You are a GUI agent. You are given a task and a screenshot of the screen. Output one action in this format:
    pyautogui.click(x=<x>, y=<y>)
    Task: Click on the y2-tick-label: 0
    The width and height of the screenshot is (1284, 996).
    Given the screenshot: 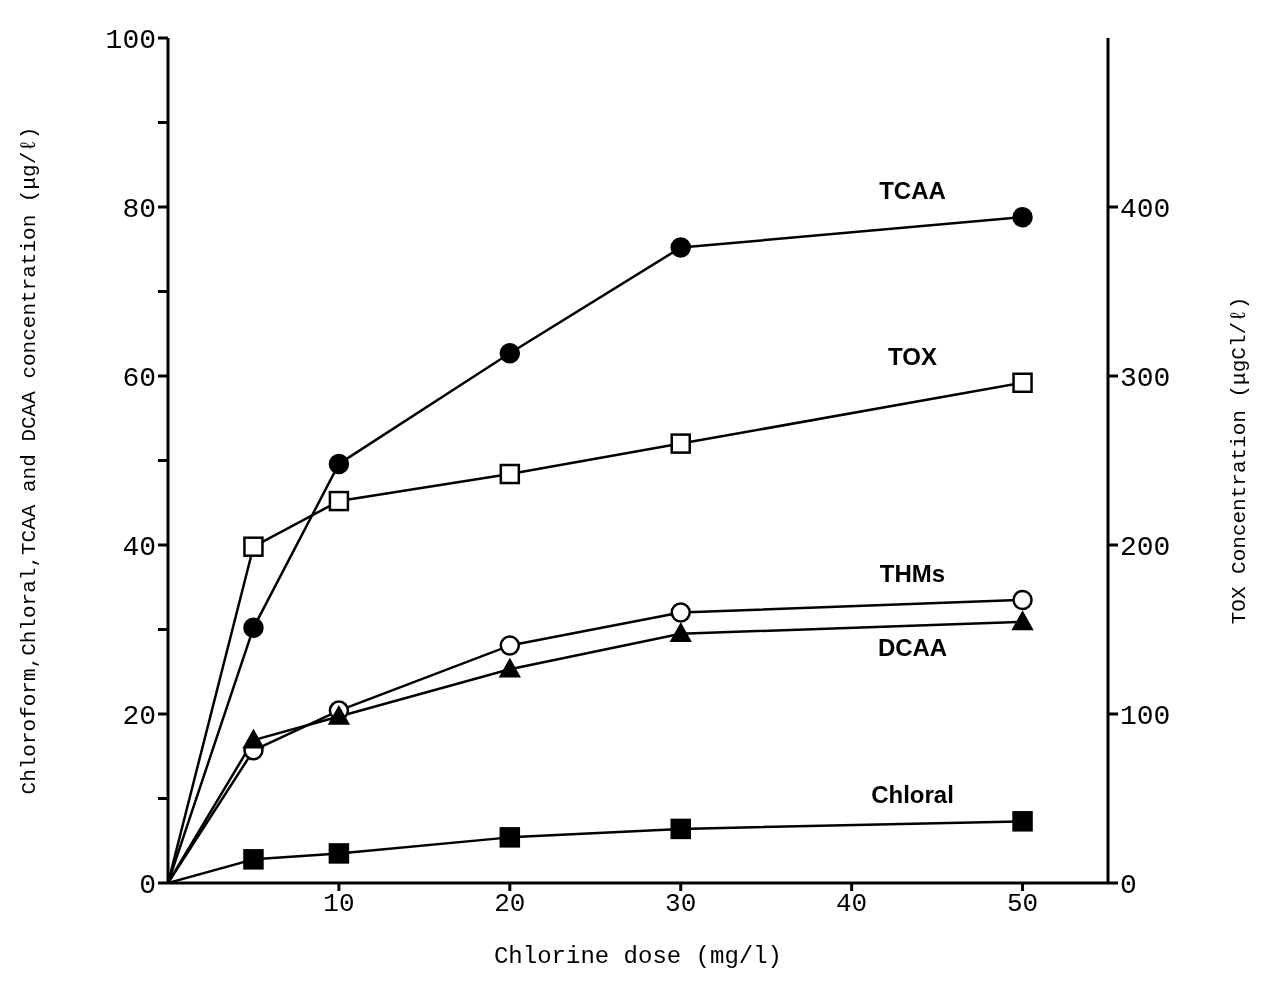 What is the action you would take?
    pyautogui.click(x=1128, y=885)
    